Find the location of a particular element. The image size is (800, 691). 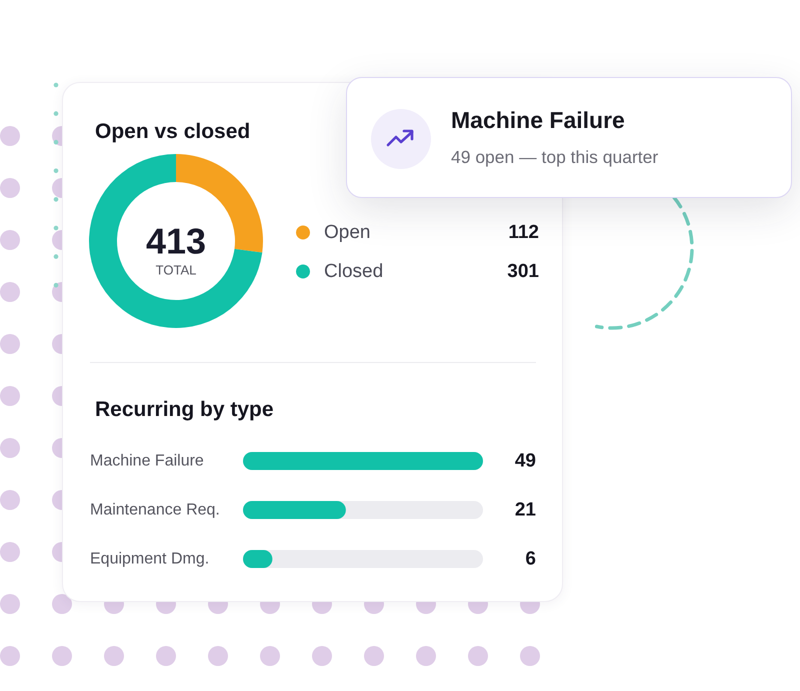

y-tick-label: Equipment Dmg. is located at coordinates (150, 559).